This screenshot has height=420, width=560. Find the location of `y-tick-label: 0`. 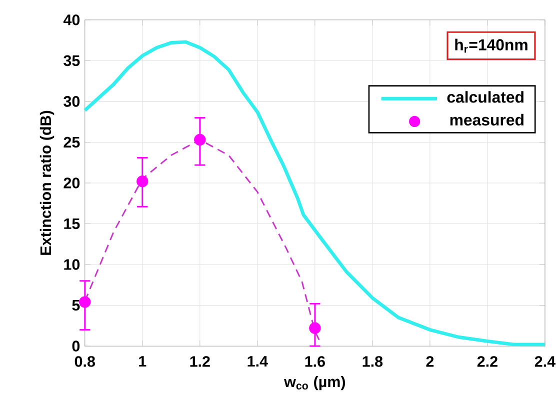

y-tick-label: 0 is located at coordinates (76, 346).